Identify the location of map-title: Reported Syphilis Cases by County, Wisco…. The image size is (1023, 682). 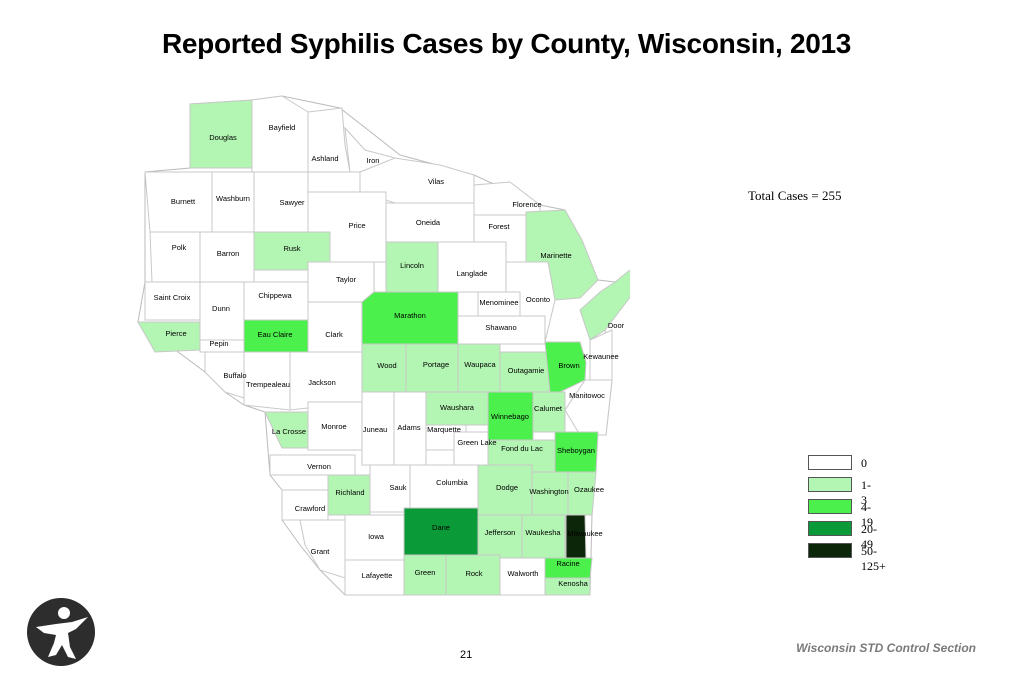
(506, 43).